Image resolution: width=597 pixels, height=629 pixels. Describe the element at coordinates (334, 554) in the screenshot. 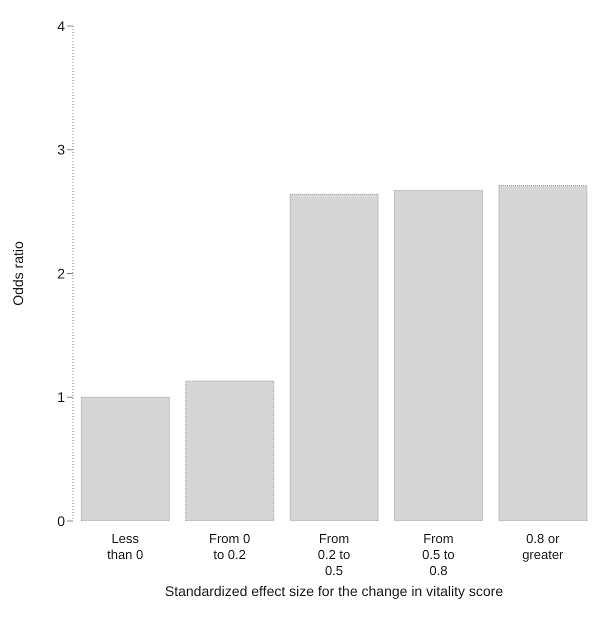

I see `x-tick-label: From 0.2 to 0.5` at that location.